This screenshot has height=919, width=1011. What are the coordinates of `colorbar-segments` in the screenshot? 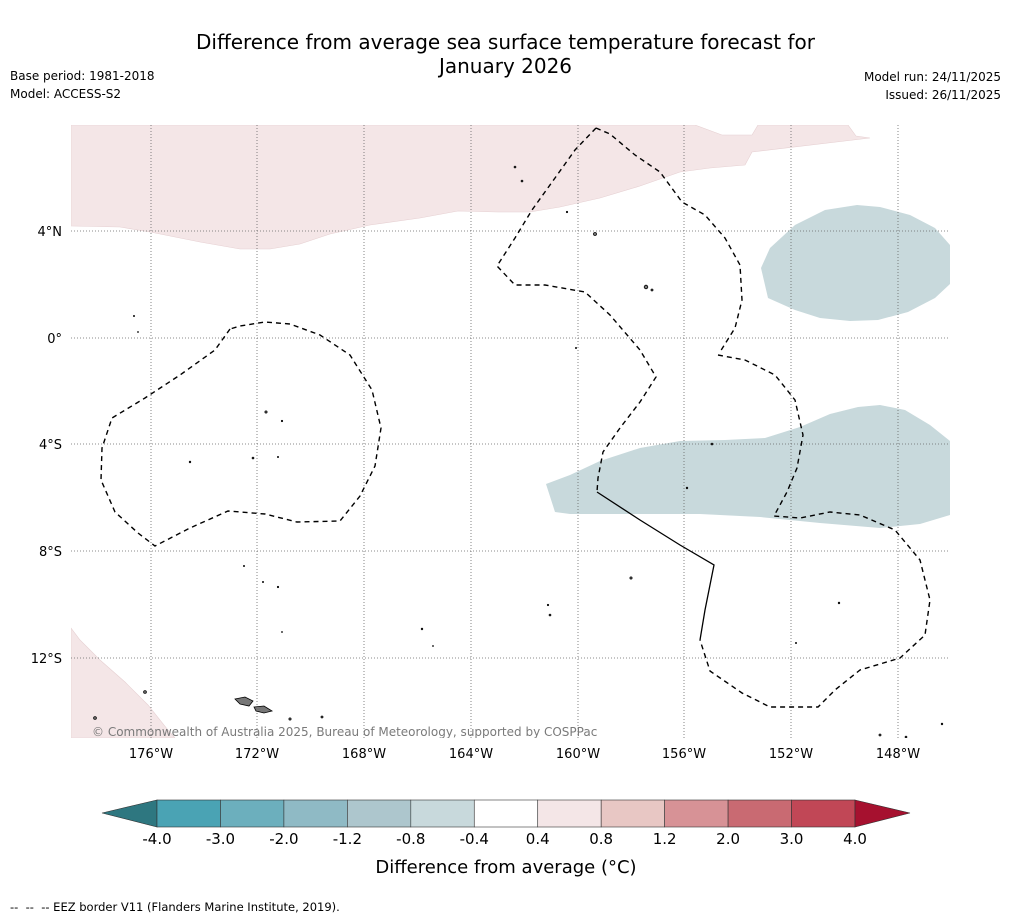 It's located at (506, 813).